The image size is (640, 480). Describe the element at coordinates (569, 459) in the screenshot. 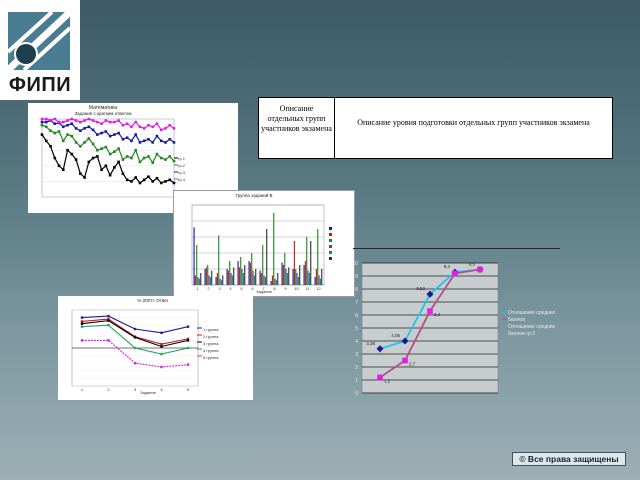

I see `copyright-badge: © Все права защищены` at that location.